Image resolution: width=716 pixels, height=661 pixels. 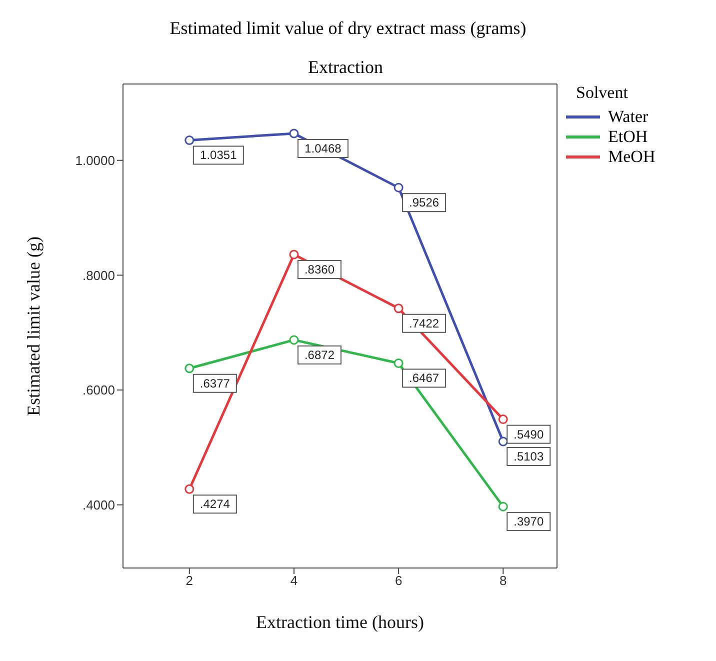 I want to click on y-tick-label: .8000, so click(x=98, y=275).